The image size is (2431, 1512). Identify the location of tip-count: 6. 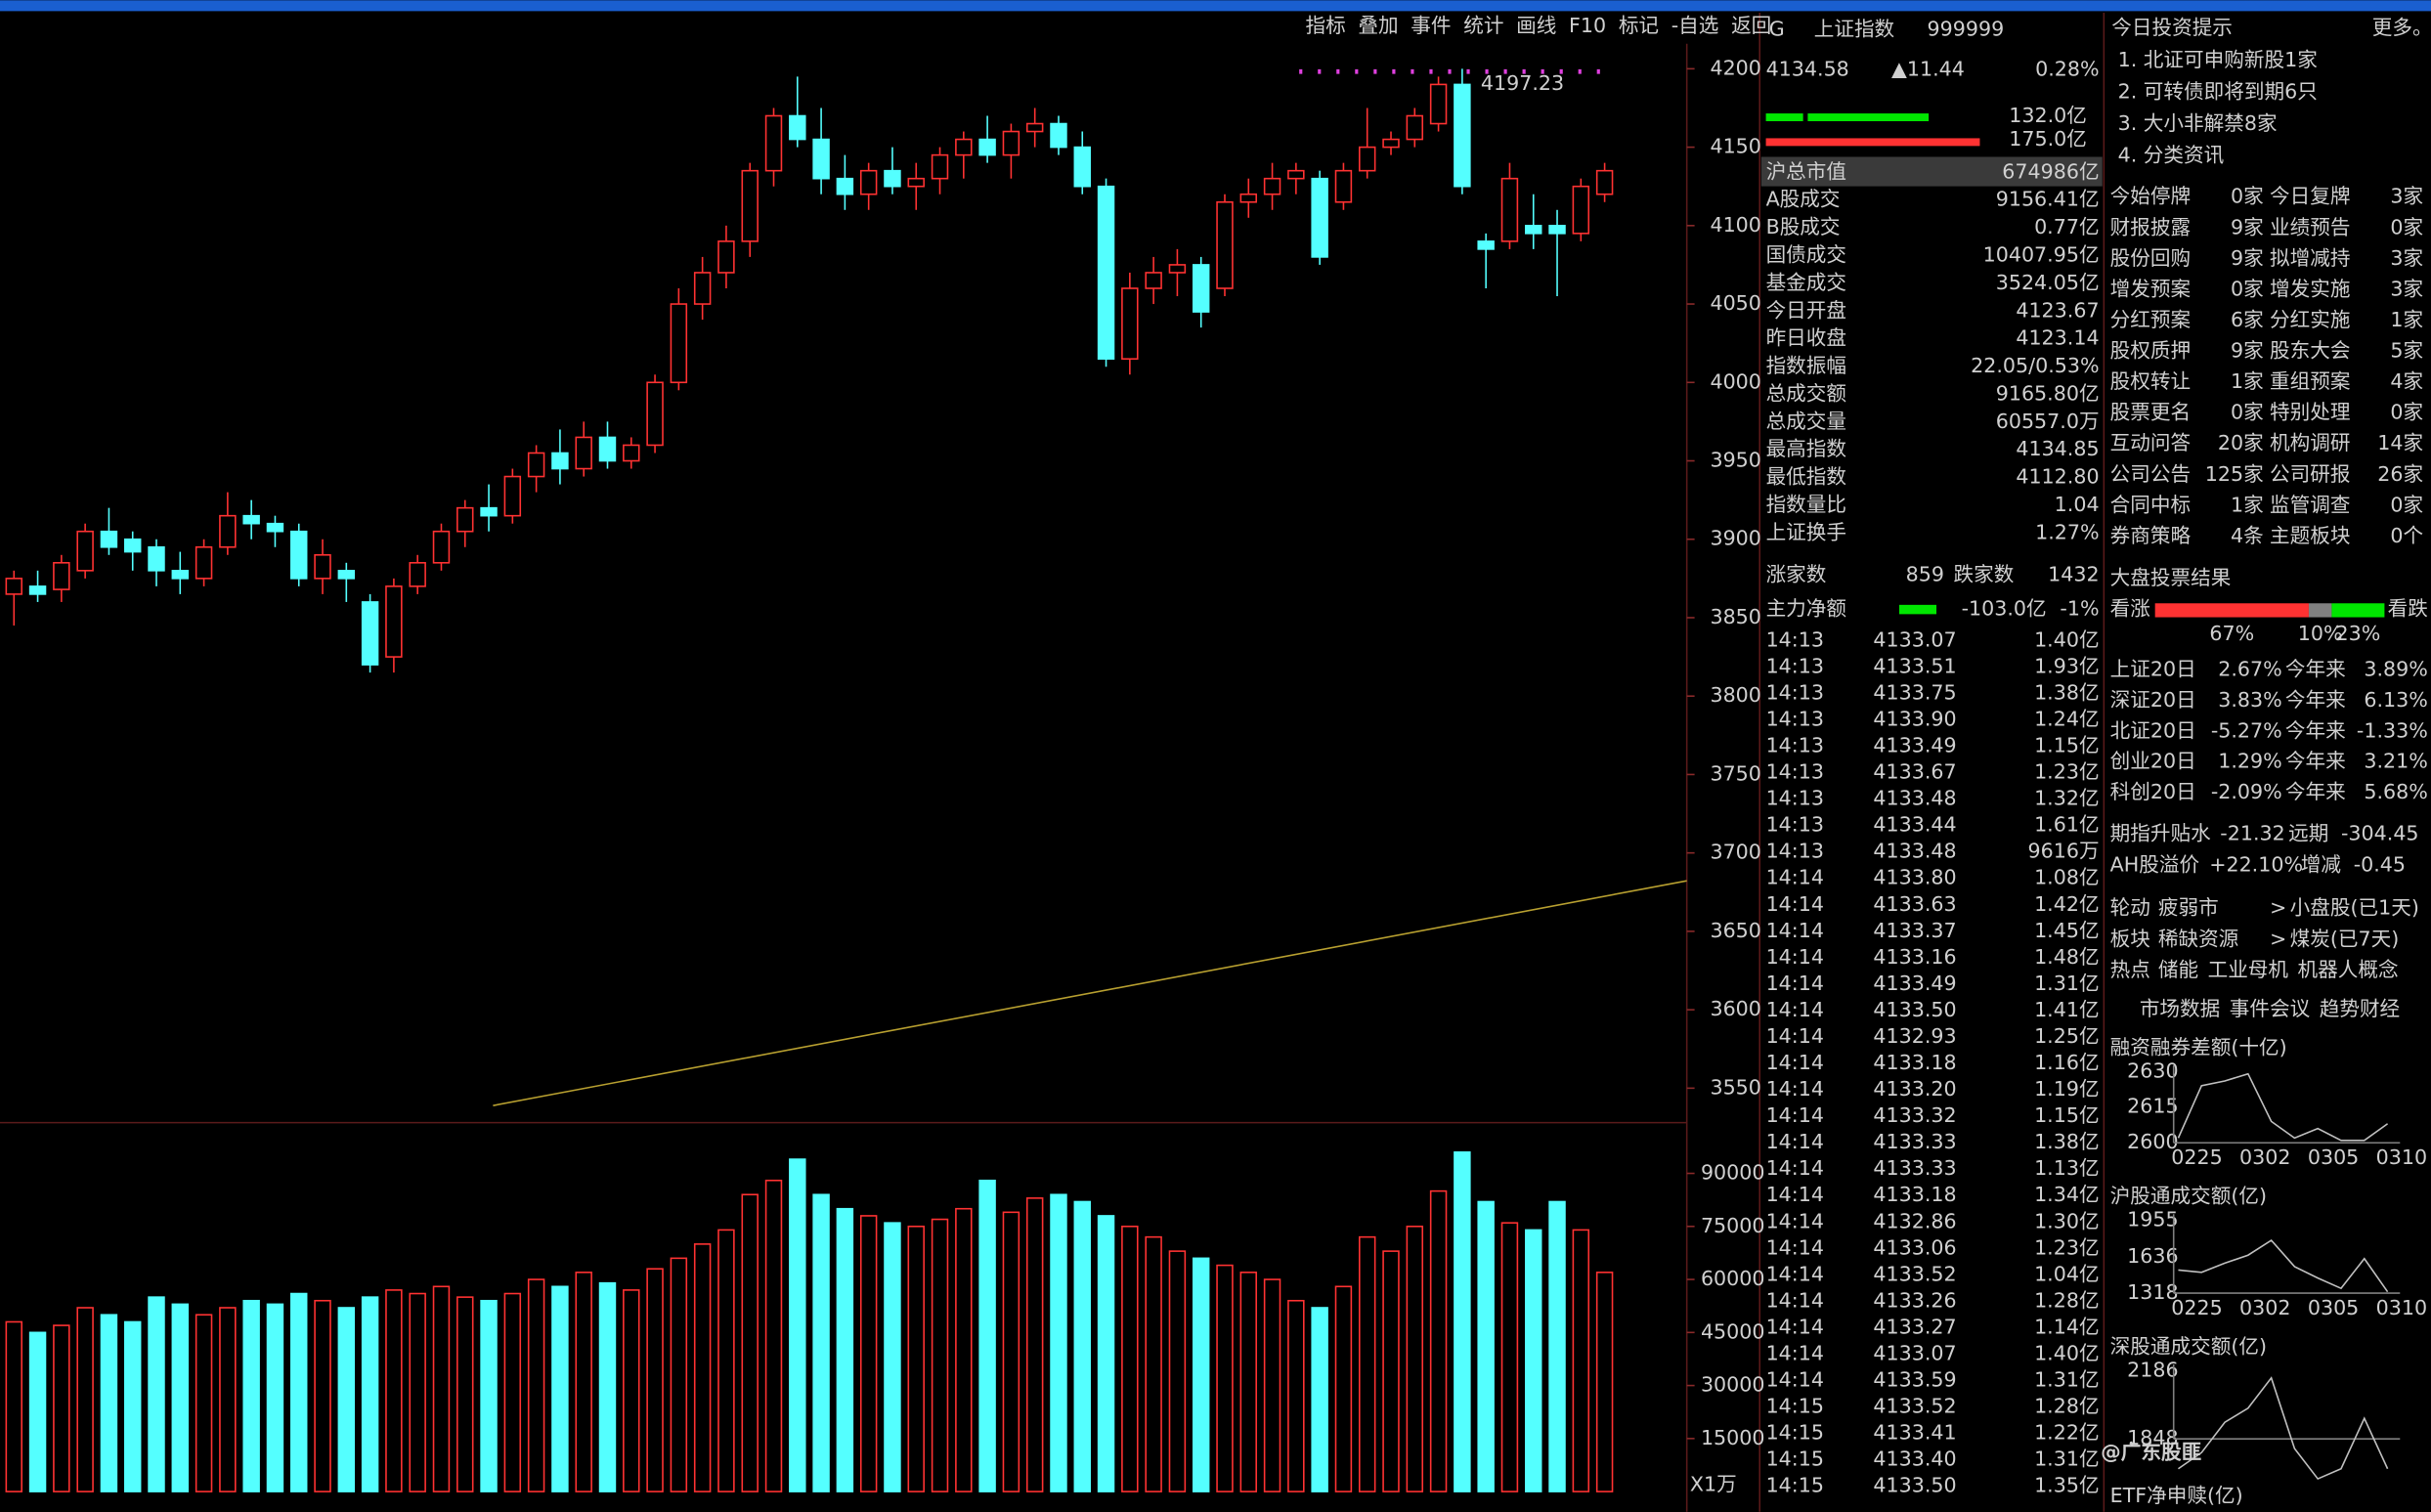
(2290, 92).